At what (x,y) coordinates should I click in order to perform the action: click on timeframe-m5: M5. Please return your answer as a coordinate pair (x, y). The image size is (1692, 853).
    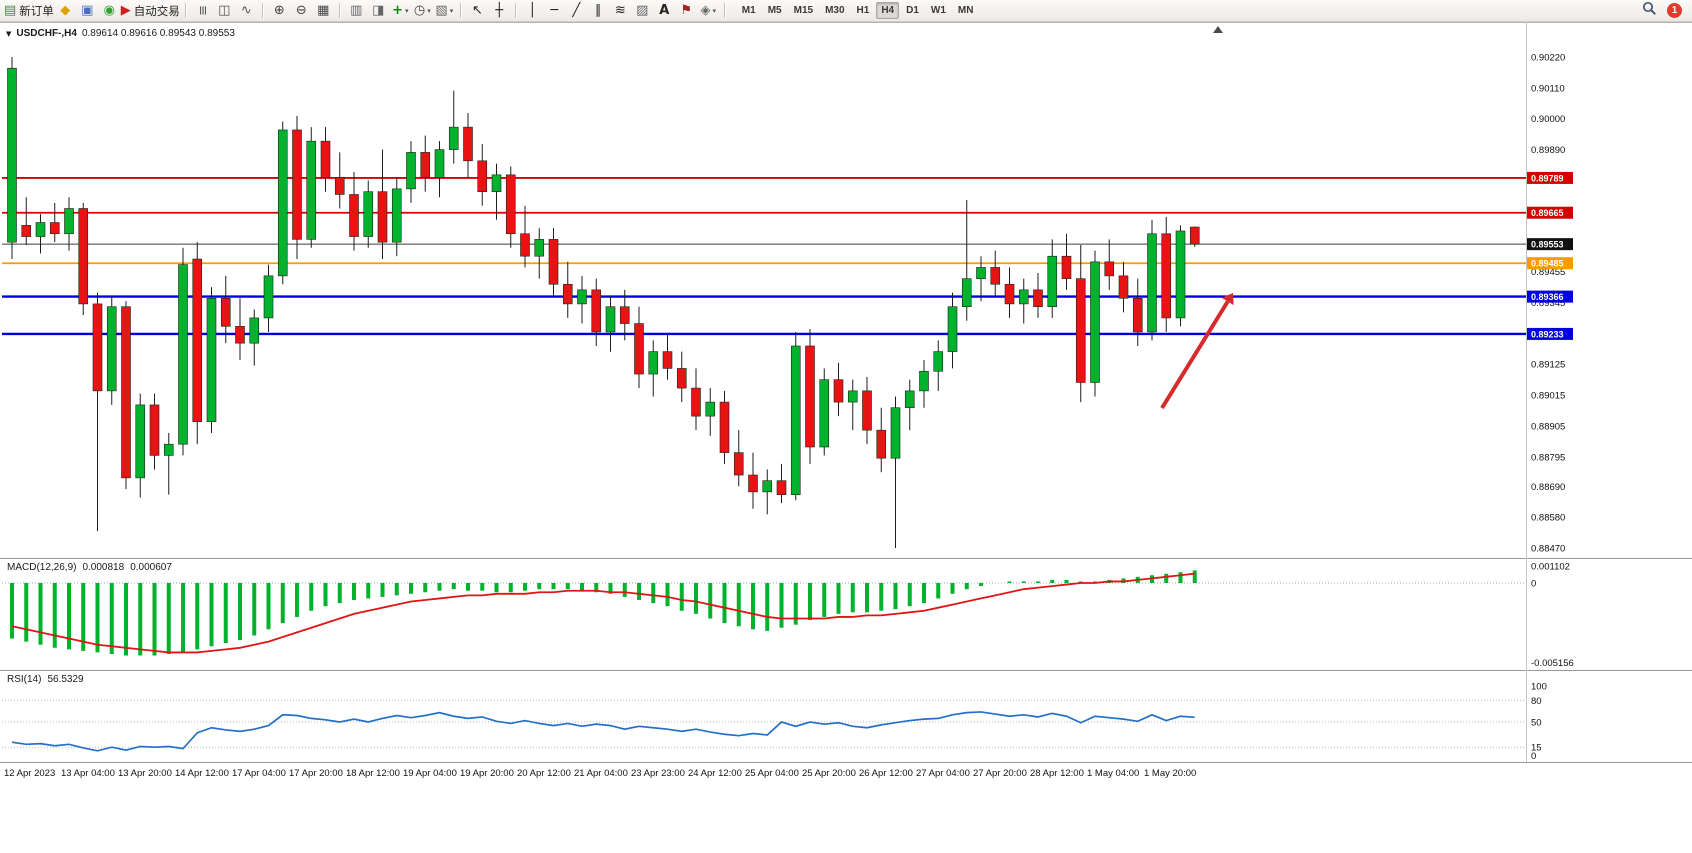
    Looking at the image, I should click on (774, 10).